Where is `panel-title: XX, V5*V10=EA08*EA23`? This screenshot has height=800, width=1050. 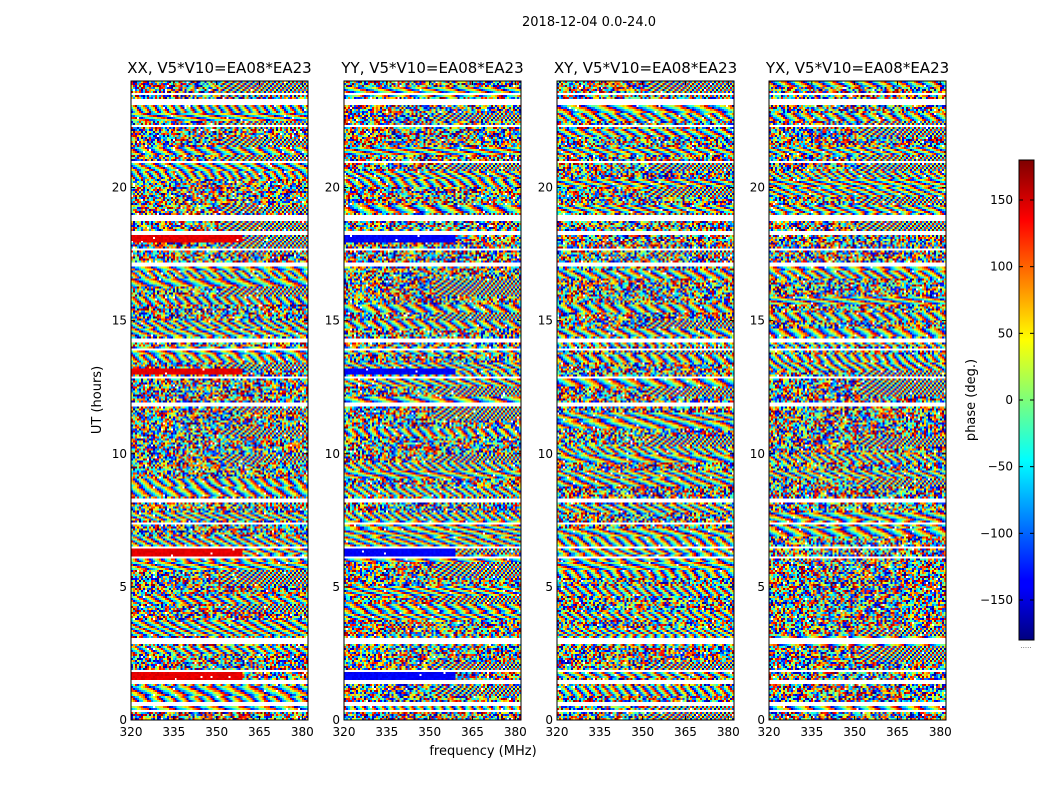 panel-title: XX, V5*V10=EA08*EA23 is located at coordinates (219, 68).